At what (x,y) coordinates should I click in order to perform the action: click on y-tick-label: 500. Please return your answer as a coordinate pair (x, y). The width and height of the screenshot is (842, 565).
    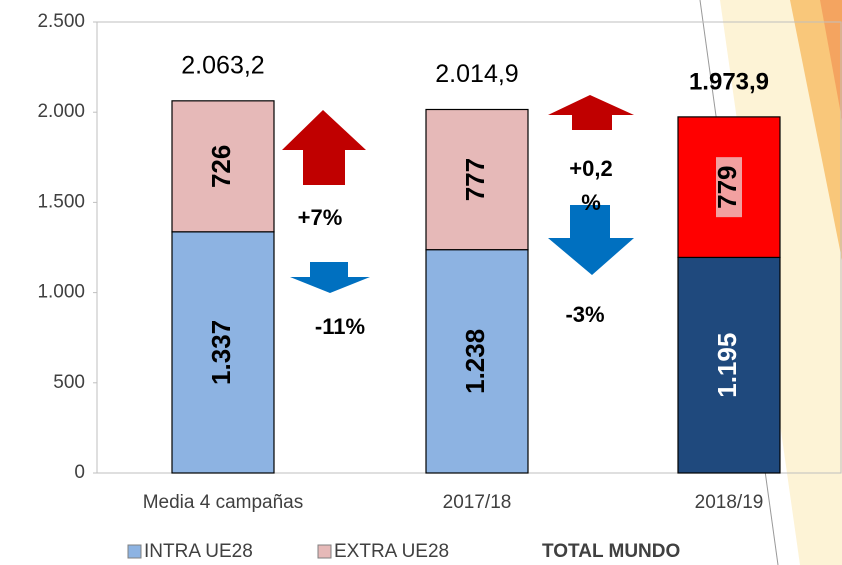
    Looking at the image, I should click on (69, 382).